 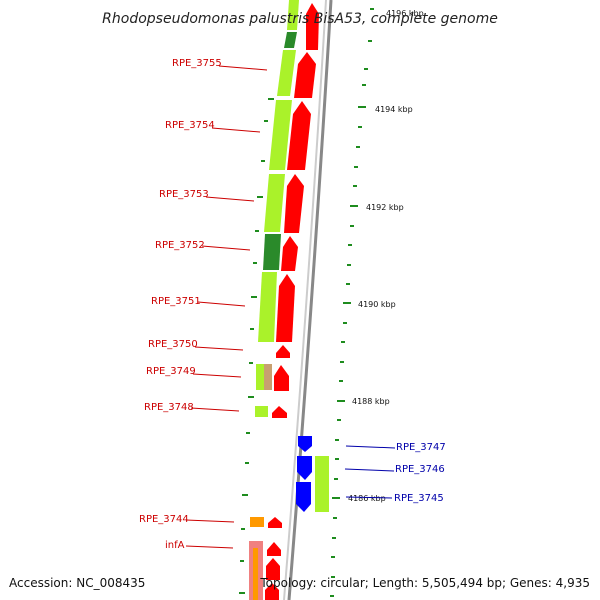 I want to click on genome-ruler-inner, so click(x=305, y=300).